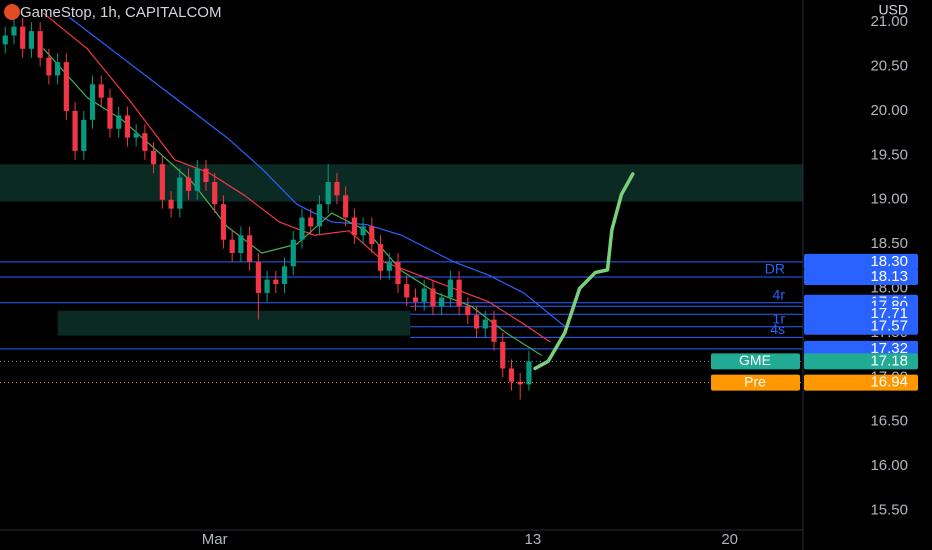 This screenshot has height=550, width=932. What do you see at coordinates (889, 509) in the screenshot?
I see `y-tick-label: 15.50` at bounding box center [889, 509].